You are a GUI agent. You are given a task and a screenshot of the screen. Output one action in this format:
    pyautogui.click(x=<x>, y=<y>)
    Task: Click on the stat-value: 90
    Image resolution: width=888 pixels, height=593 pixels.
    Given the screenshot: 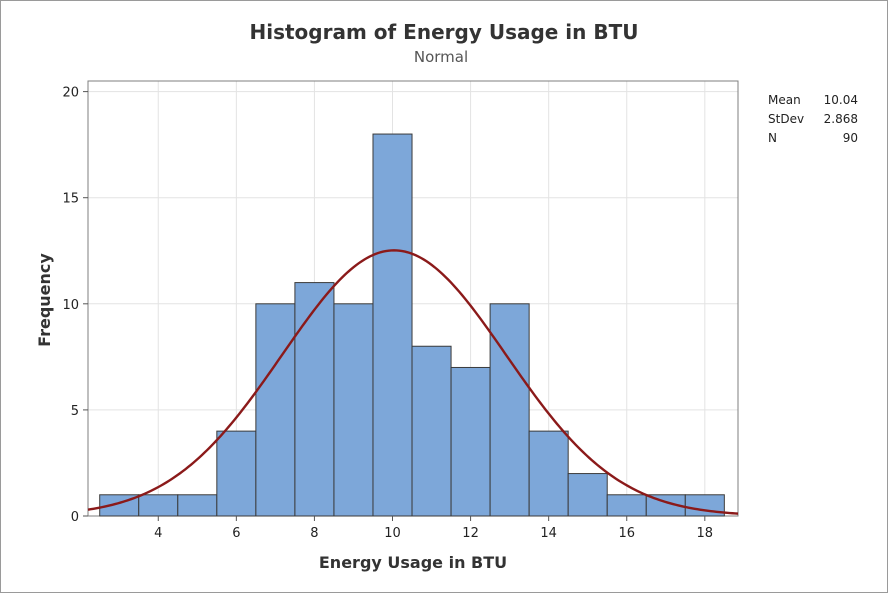 What is the action you would take?
    pyautogui.click(x=850, y=138)
    